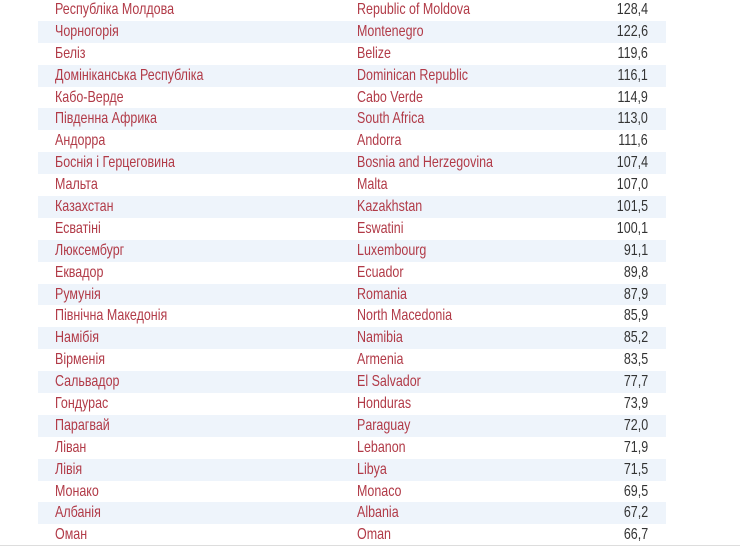  Describe the element at coordinates (635, 491) in the screenshot. I see `value: 69,5` at that location.